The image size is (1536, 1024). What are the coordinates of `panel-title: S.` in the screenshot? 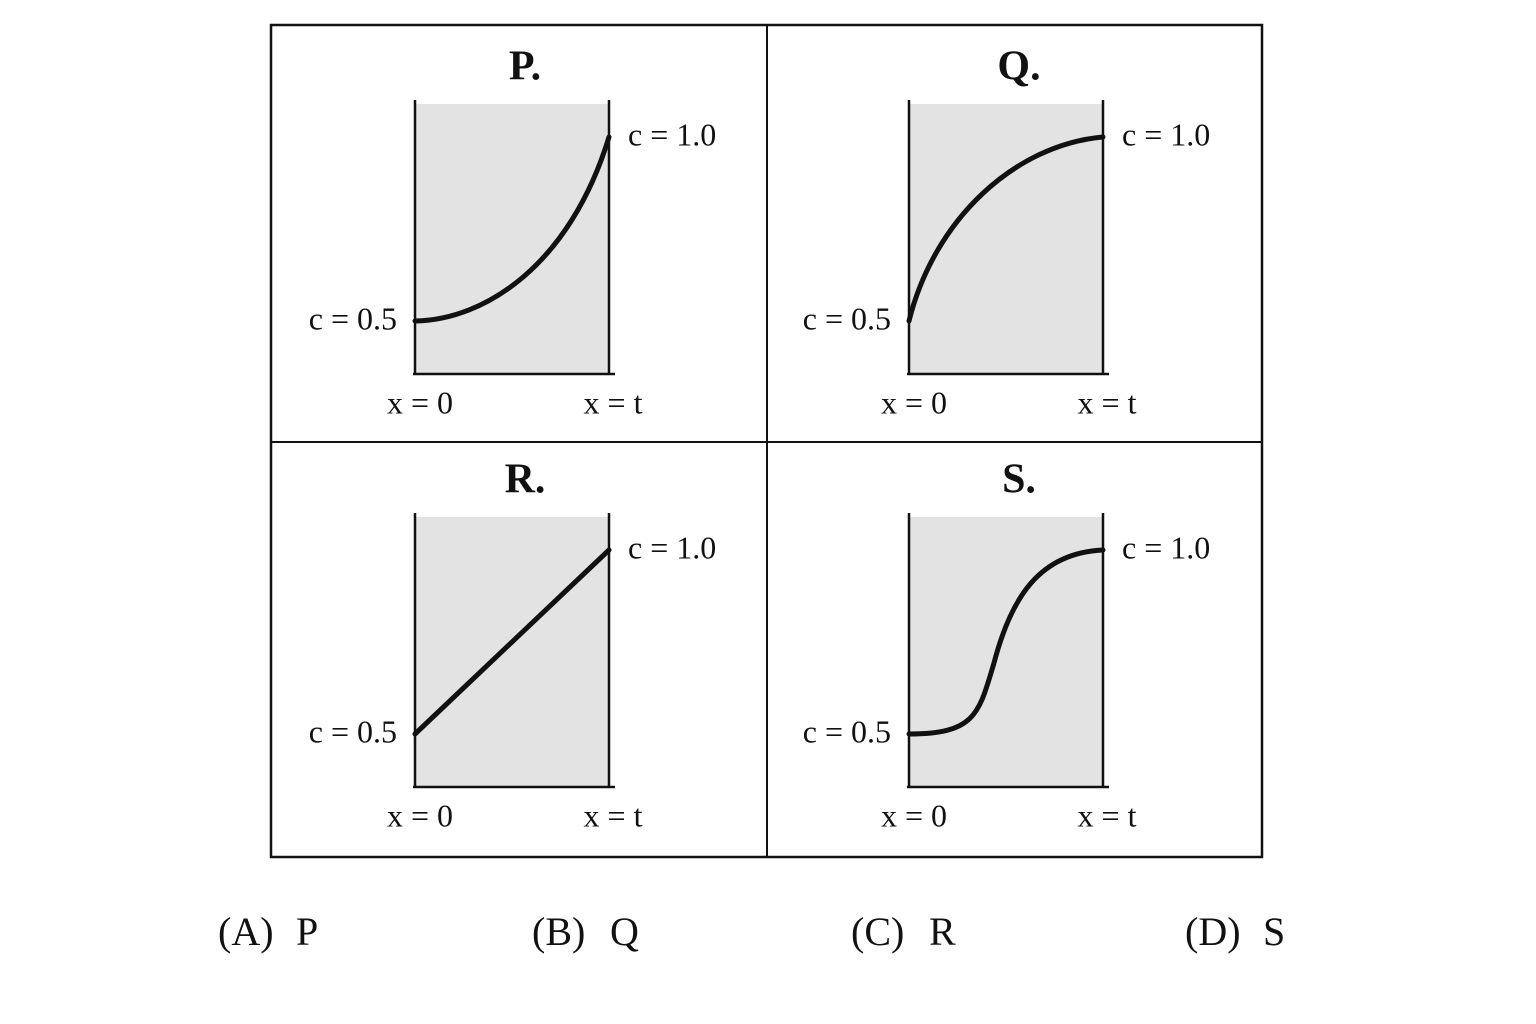 It's located at (1019, 480).